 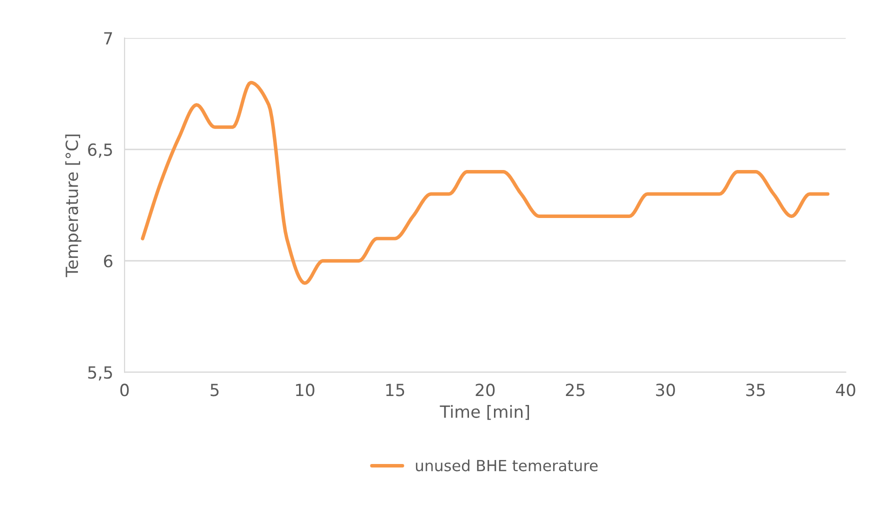 I want to click on x-axis-title: Time [min], so click(x=484, y=412).